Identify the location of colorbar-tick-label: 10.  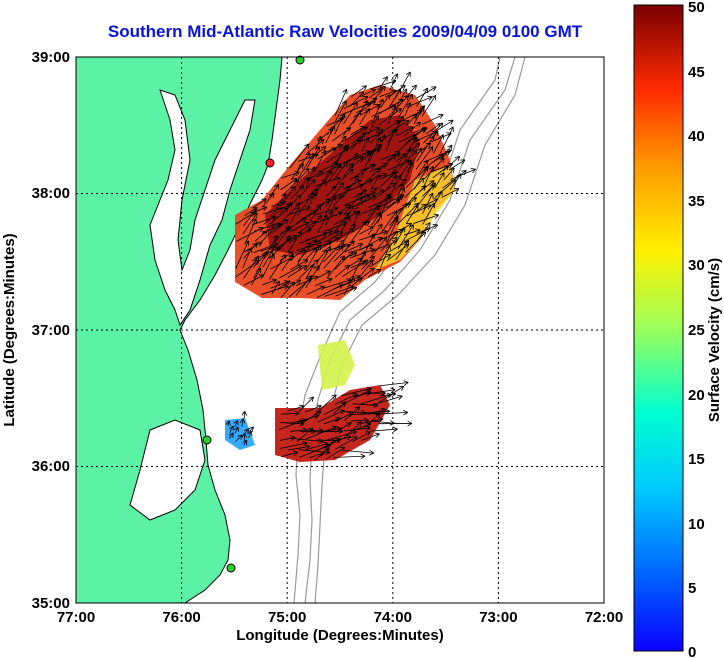
(696, 524).